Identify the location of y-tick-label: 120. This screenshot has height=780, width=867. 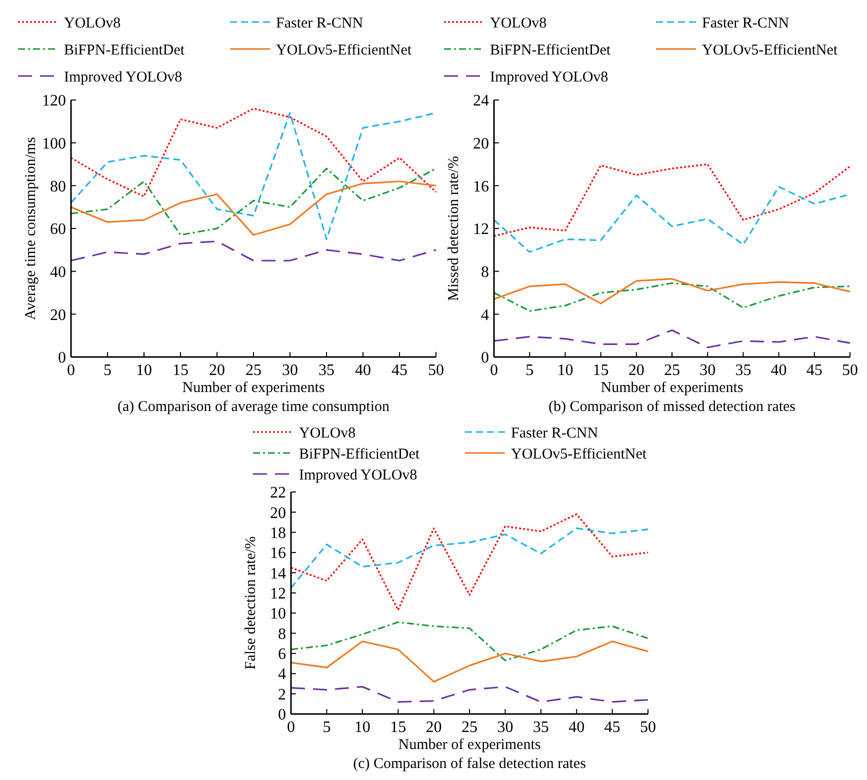
(54, 101).